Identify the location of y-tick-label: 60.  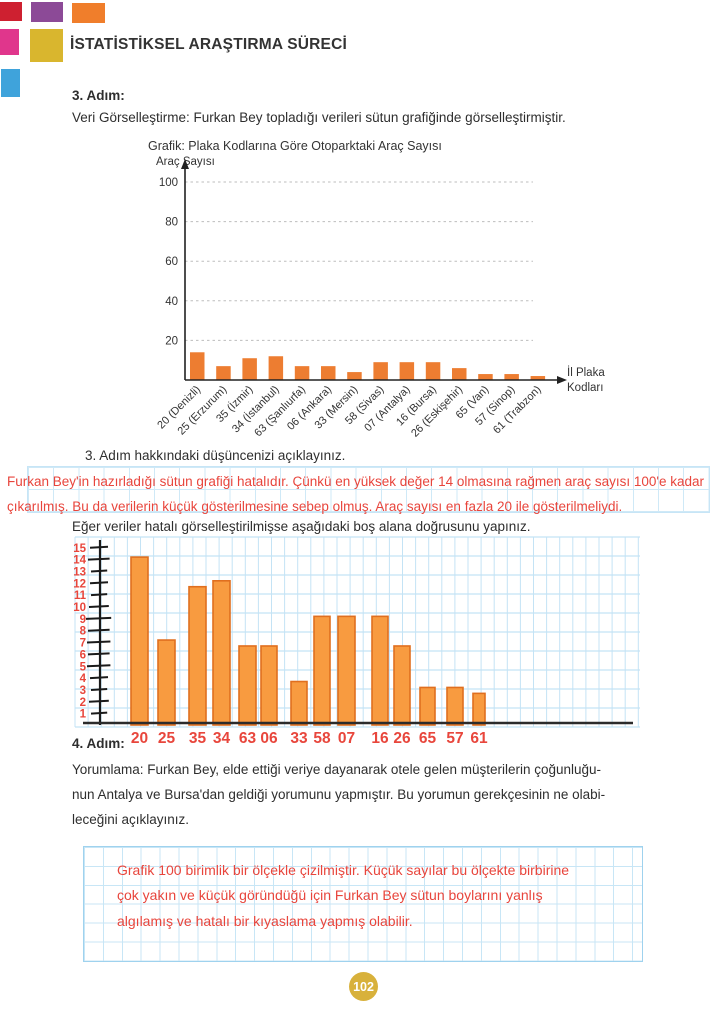
(171, 262).